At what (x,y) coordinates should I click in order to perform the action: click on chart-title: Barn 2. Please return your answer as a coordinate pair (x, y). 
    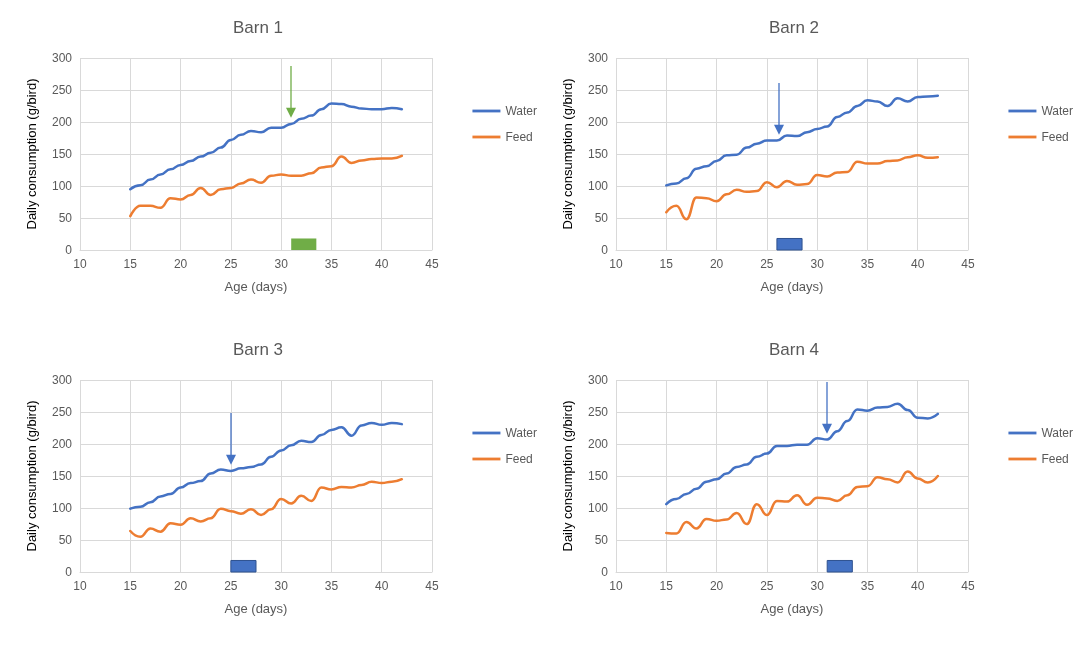
    Looking at the image, I should click on (794, 27).